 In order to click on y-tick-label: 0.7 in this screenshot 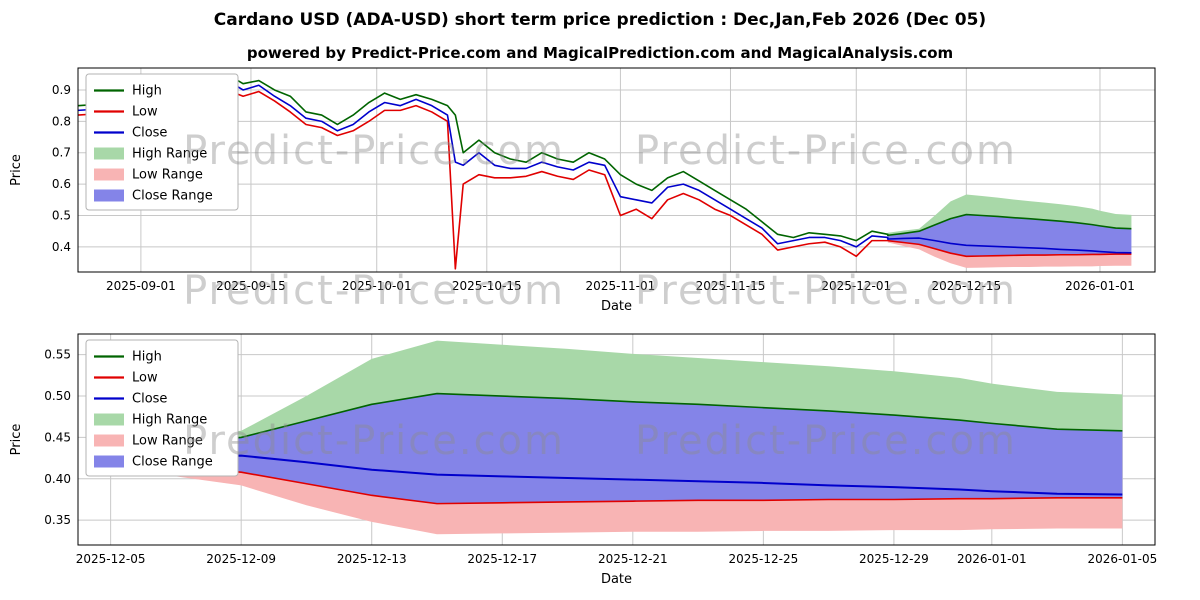, I will do `click(61, 153)`.